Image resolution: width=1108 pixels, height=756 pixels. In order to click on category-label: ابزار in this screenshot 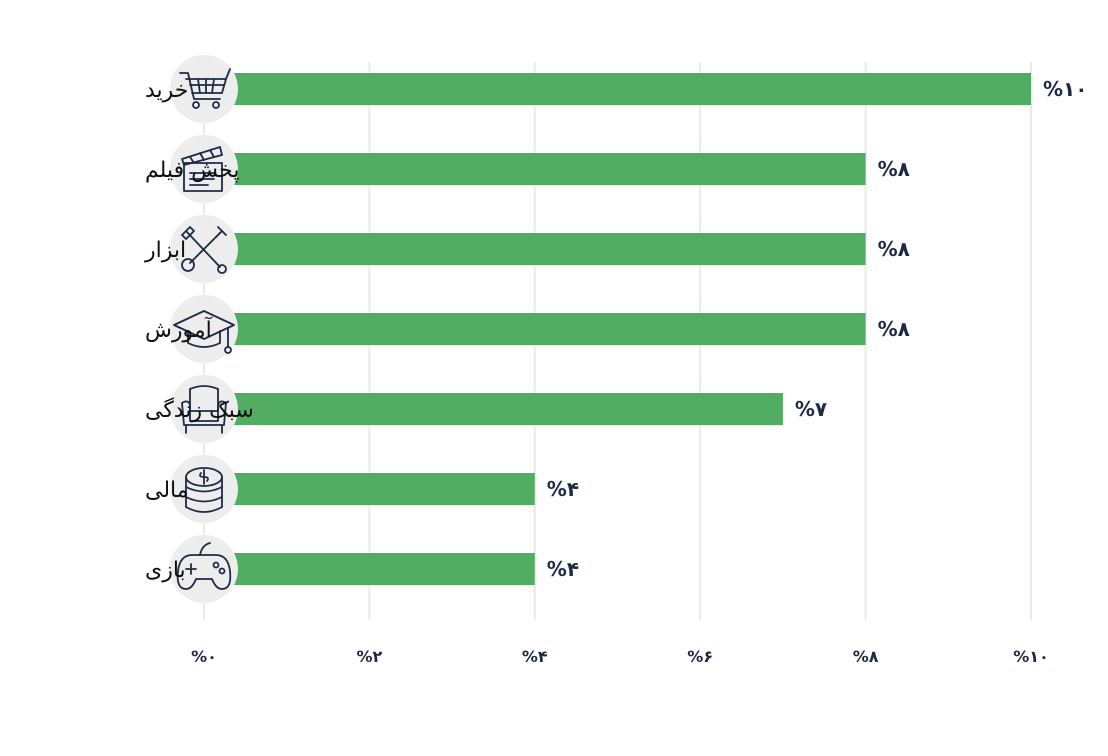, I will do `click(165, 250)`.